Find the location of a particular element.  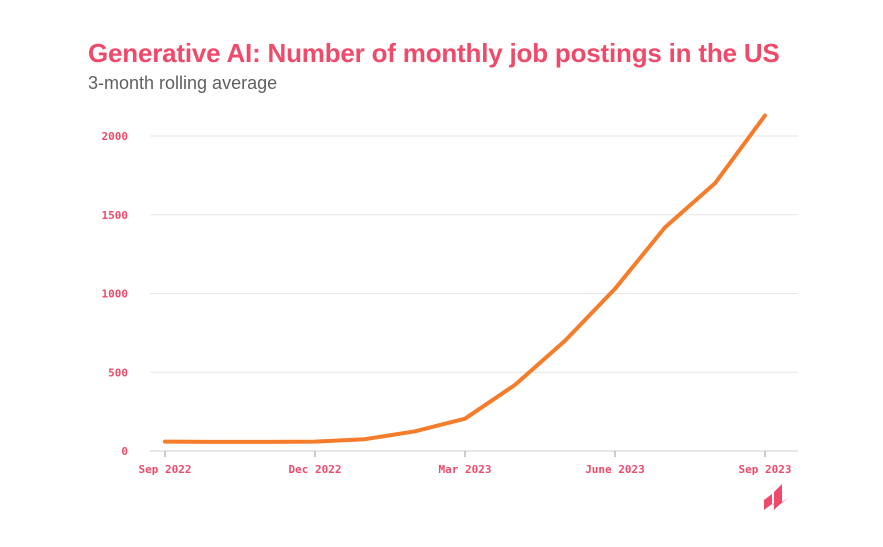

y-tick-label: 1500 is located at coordinates (115, 215).